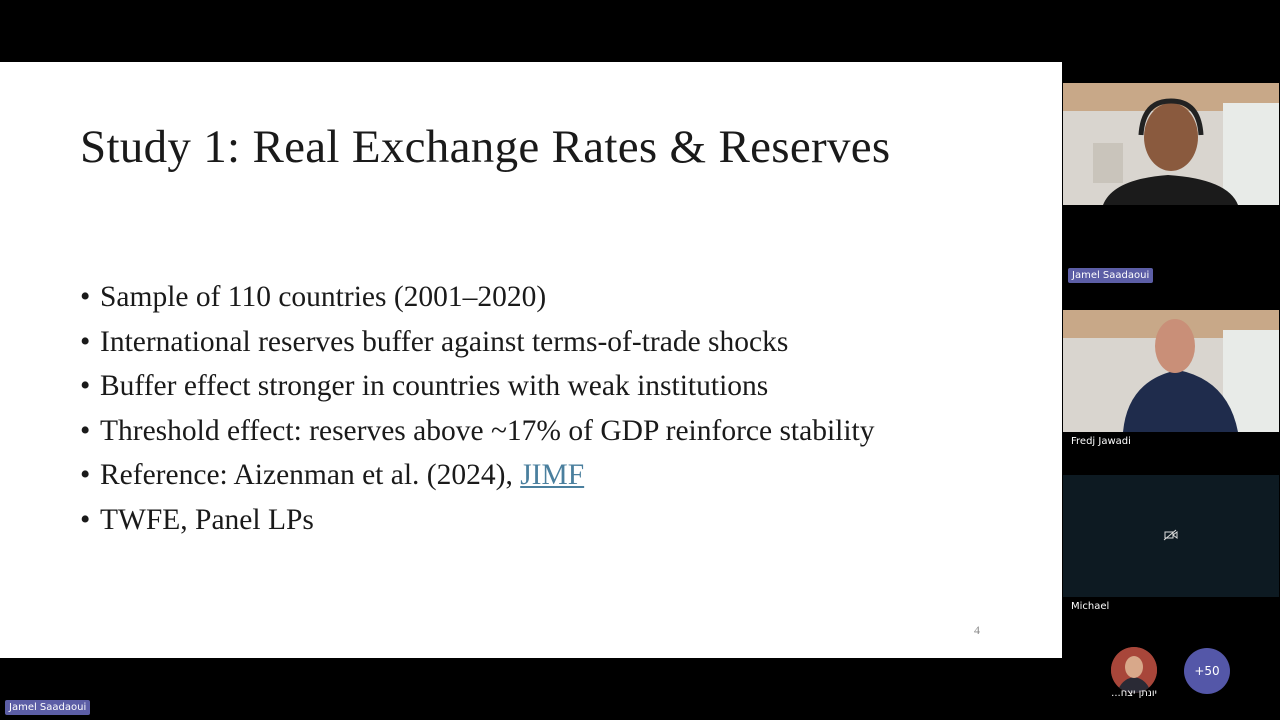  I want to click on bullet-text: Sample of 110 countries (2001–2020), so click(323, 297).